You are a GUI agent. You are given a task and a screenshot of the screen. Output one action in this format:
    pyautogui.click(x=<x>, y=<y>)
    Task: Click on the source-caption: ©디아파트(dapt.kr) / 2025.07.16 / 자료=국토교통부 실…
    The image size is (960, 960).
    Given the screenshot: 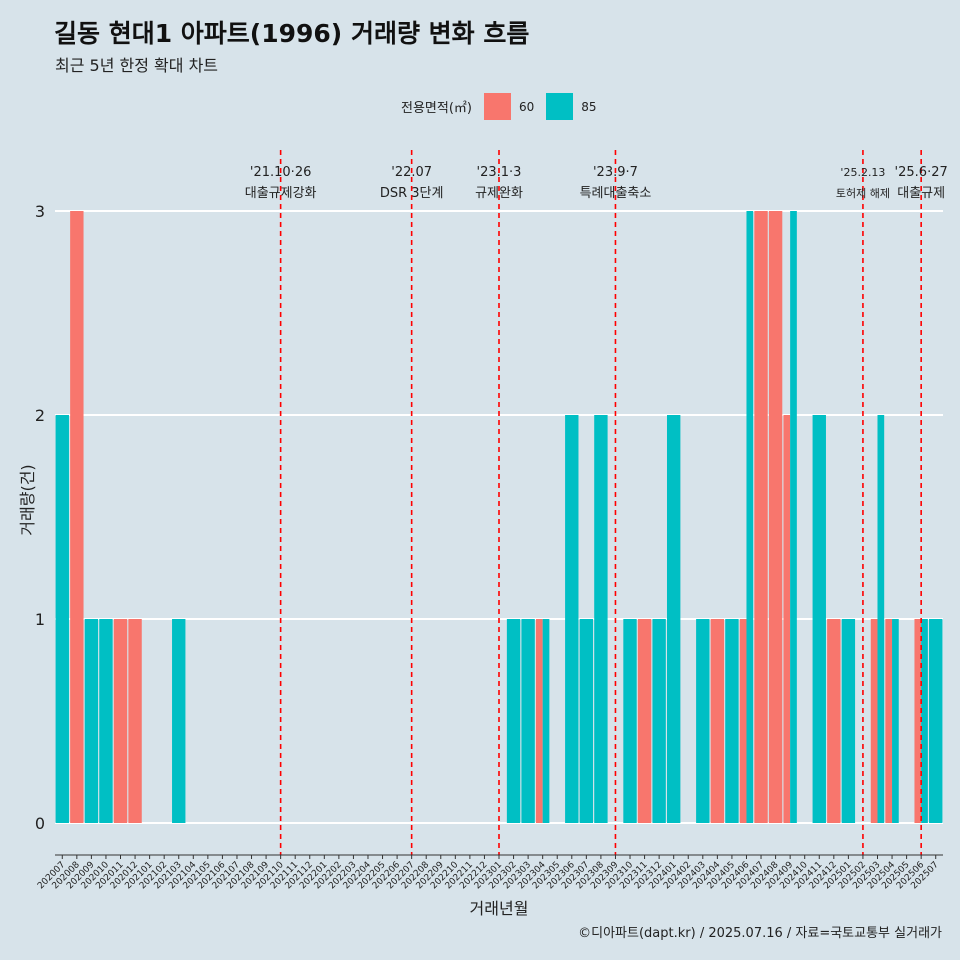 What is the action you would take?
    pyautogui.click(x=760, y=933)
    